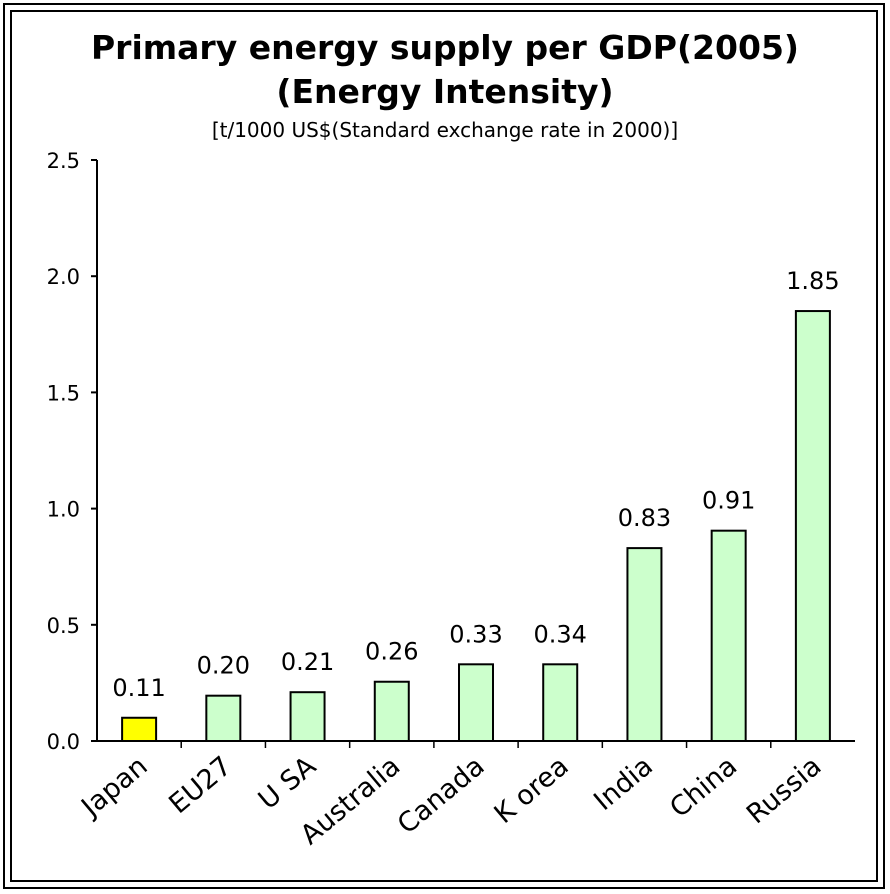 This screenshot has width=890, height=894. Describe the element at coordinates (113, 787) in the screenshot. I see `category-label: Japan` at that location.